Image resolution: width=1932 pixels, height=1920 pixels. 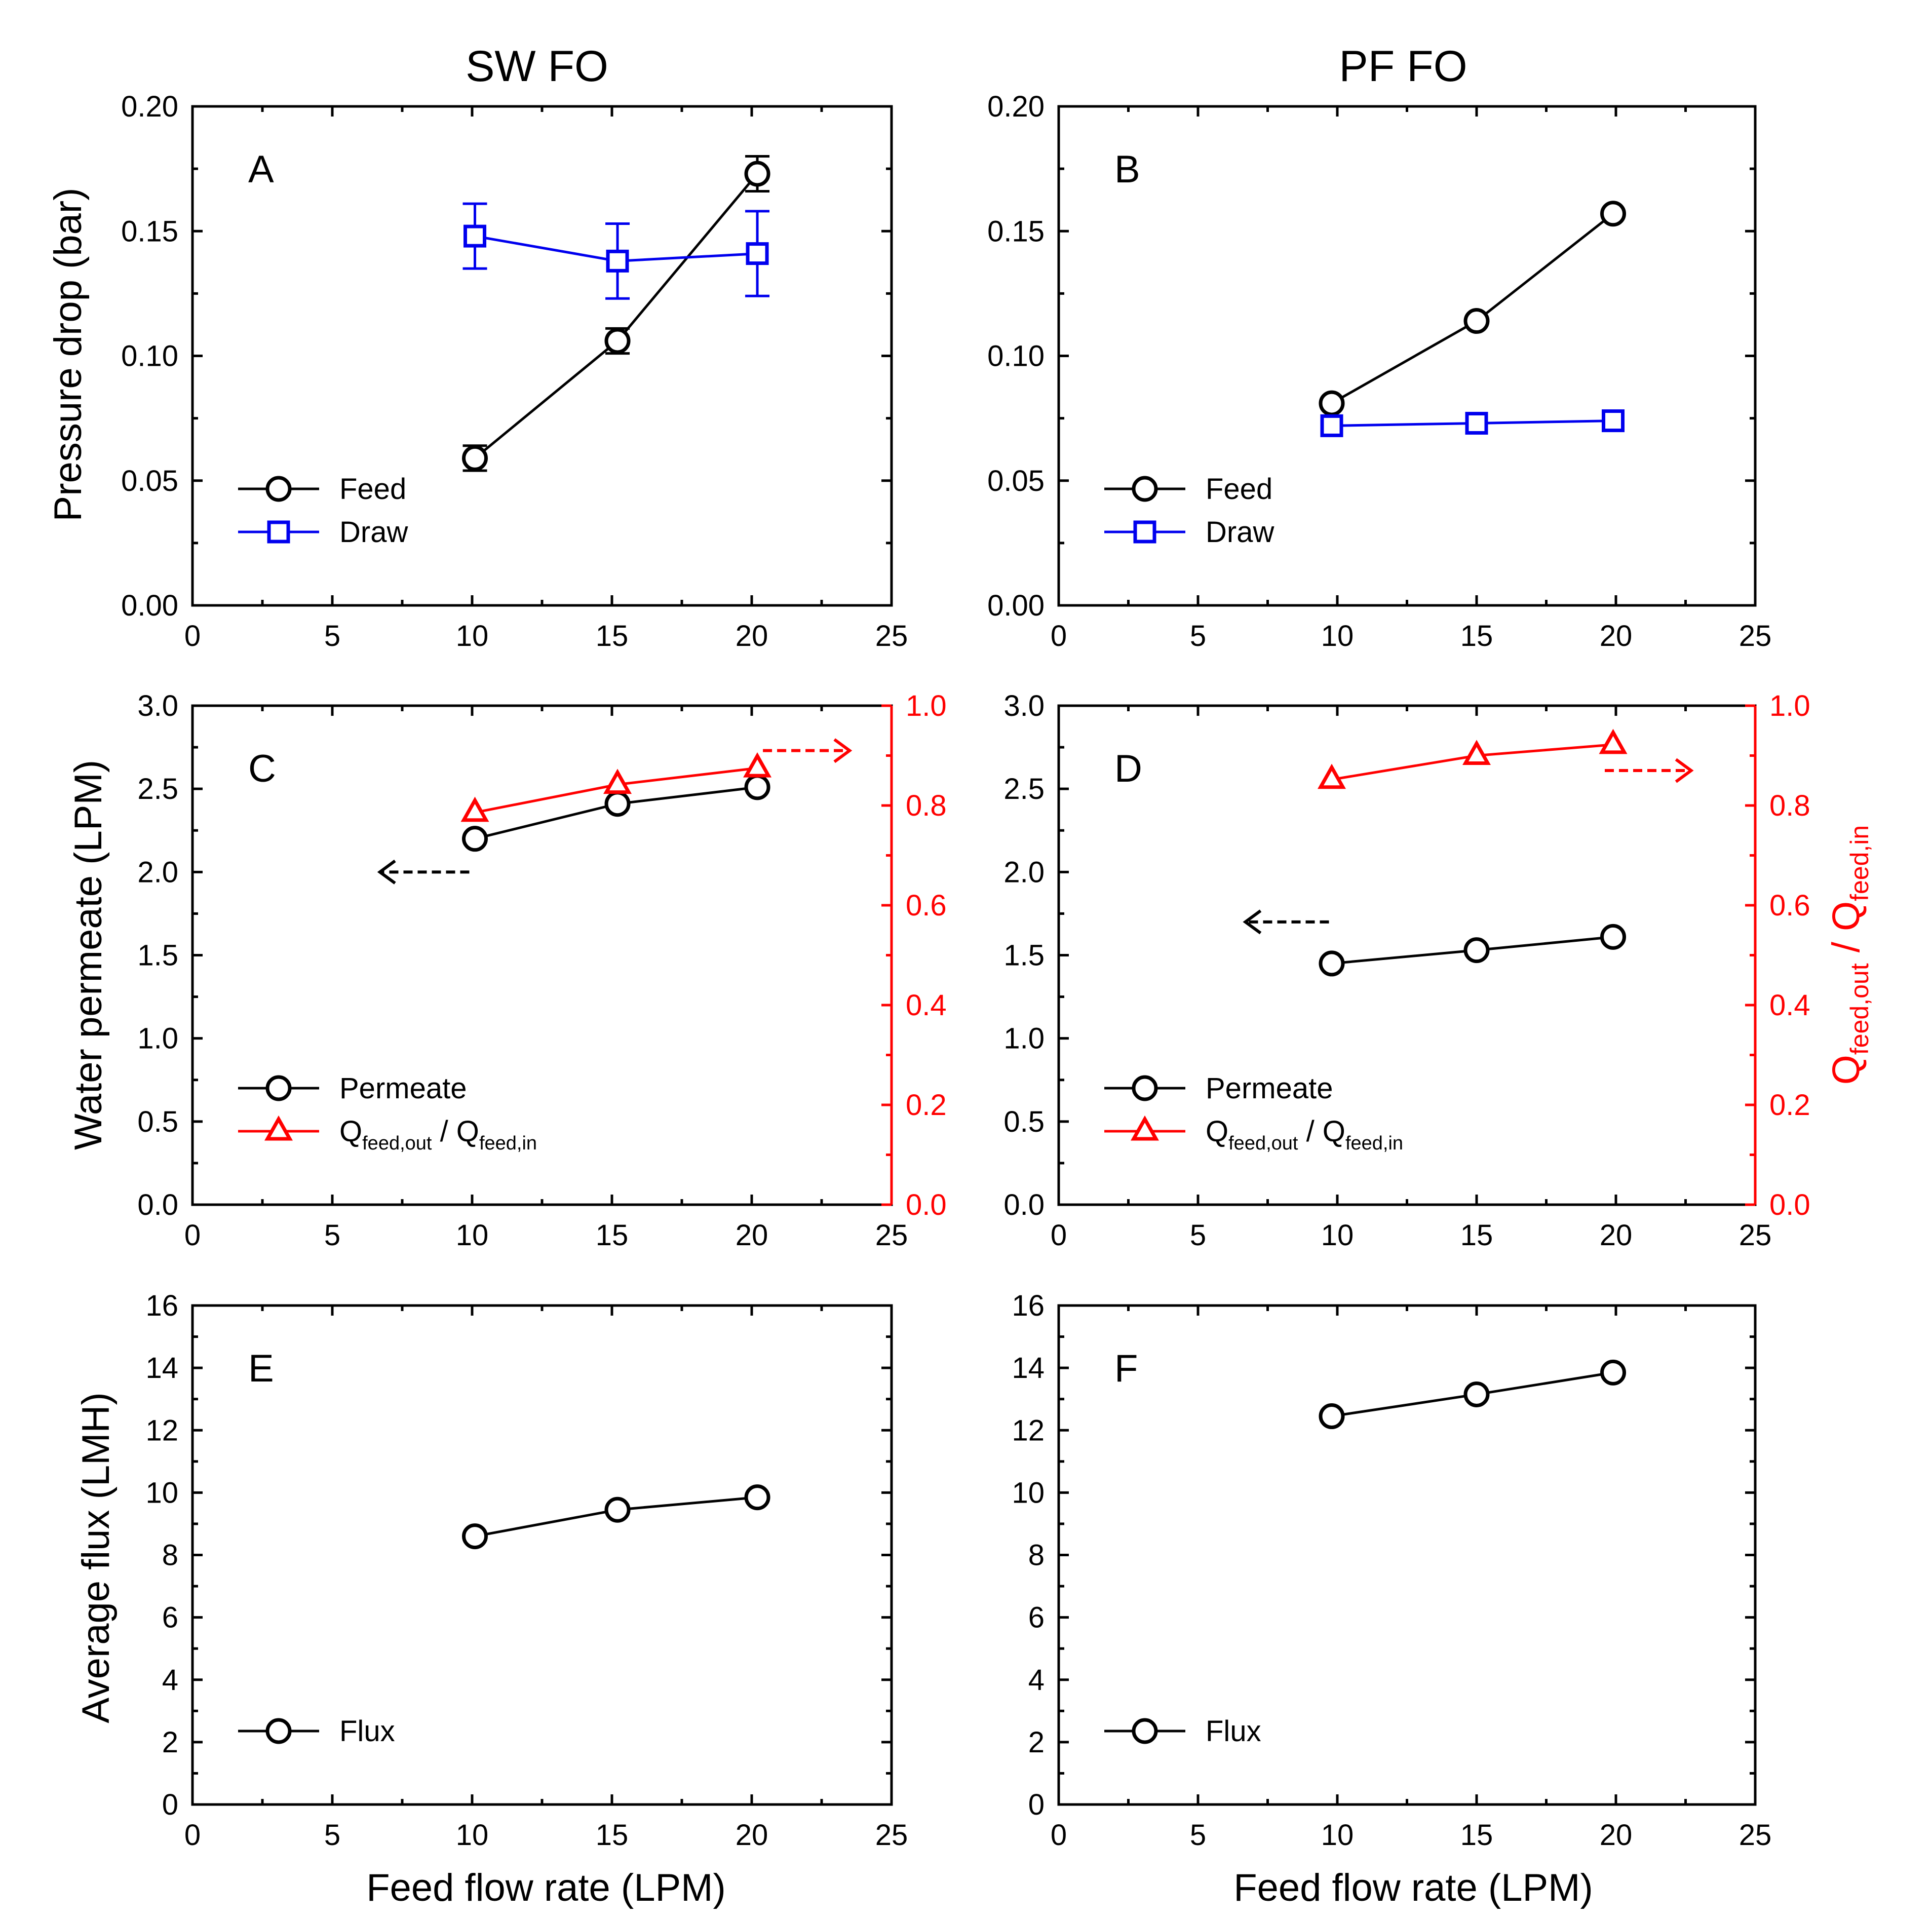 I want to click on panel-a: 0 5 10 15 20 25 0.00 0.05 0.10 0.15 0.20 A Feed Draw, so click(x=514, y=371).